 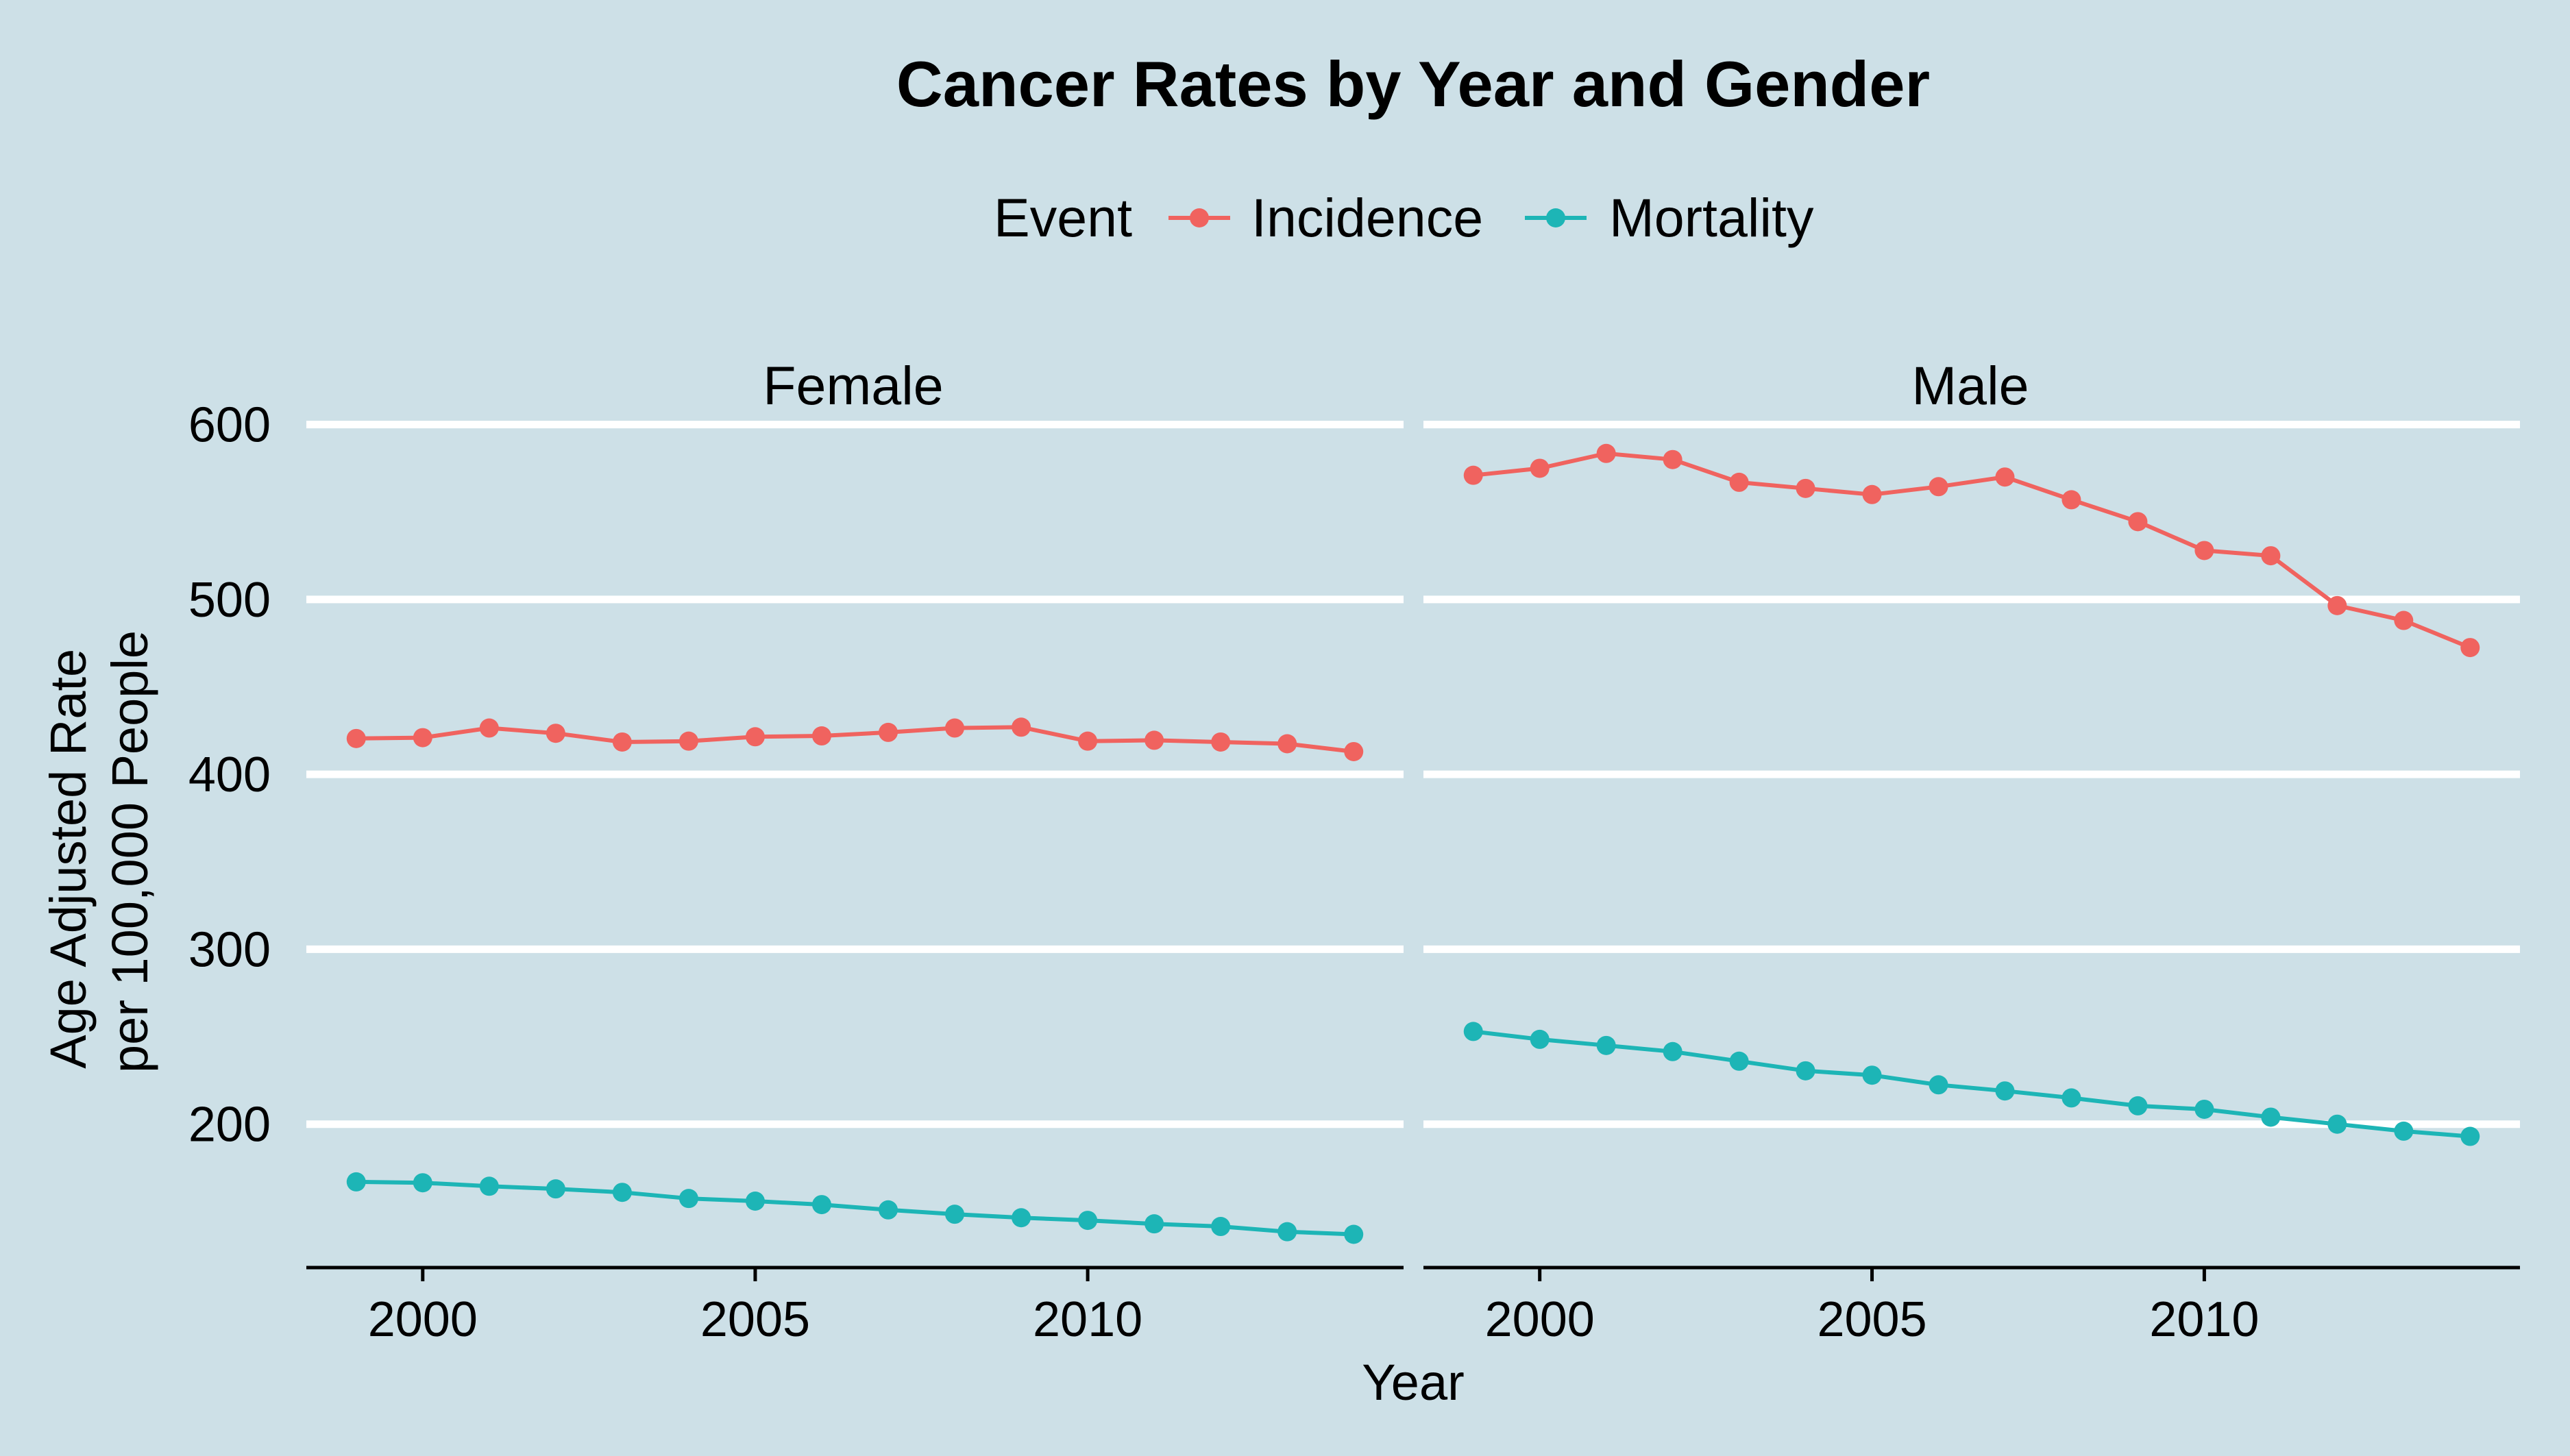 What do you see at coordinates (68, 859) in the screenshot?
I see `y-axis-title-line-1: Age Adjusted Rate` at bounding box center [68, 859].